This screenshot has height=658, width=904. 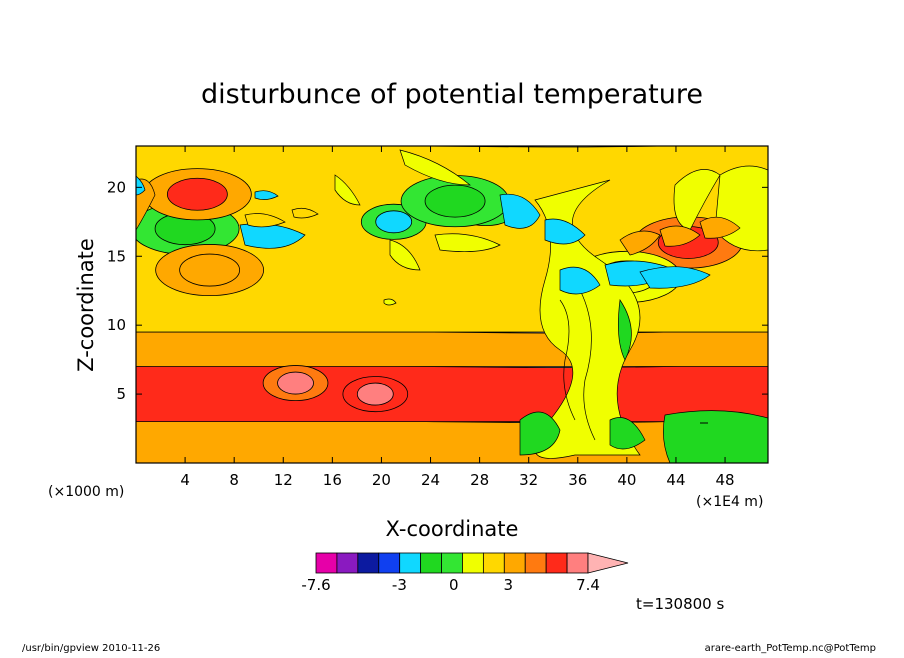 I want to click on x-tick-label: 36, so click(x=577, y=480).